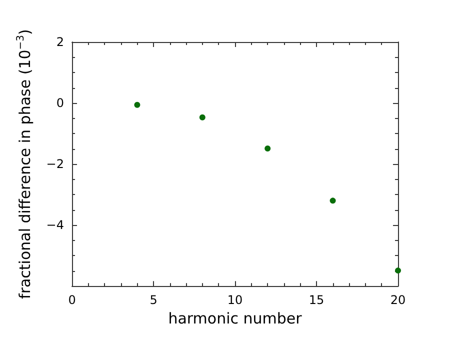 The width and height of the screenshot is (452, 339). Describe the element at coordinates (235, 300) in the screenshot. I see `x-tick-label: 10` at that location.